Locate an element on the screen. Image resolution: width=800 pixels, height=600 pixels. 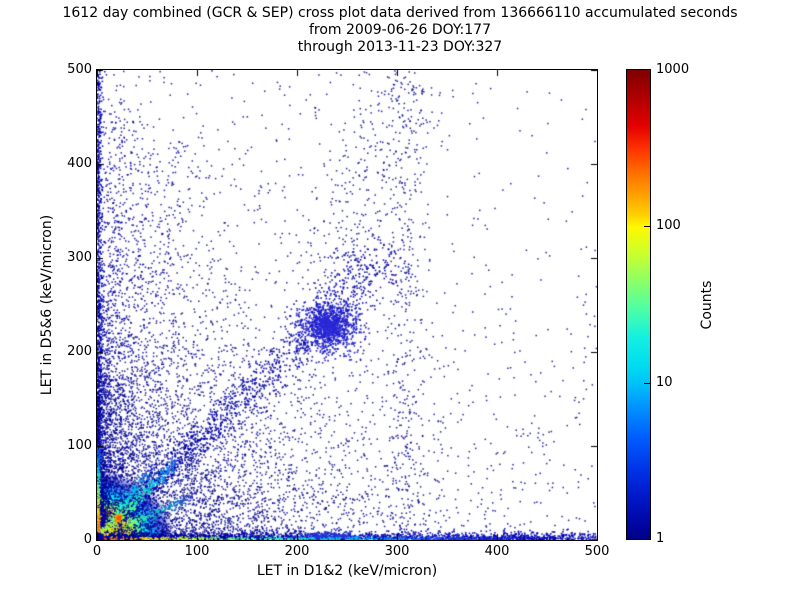
y-tick-label: 500 is located at coordinates (79, 69).